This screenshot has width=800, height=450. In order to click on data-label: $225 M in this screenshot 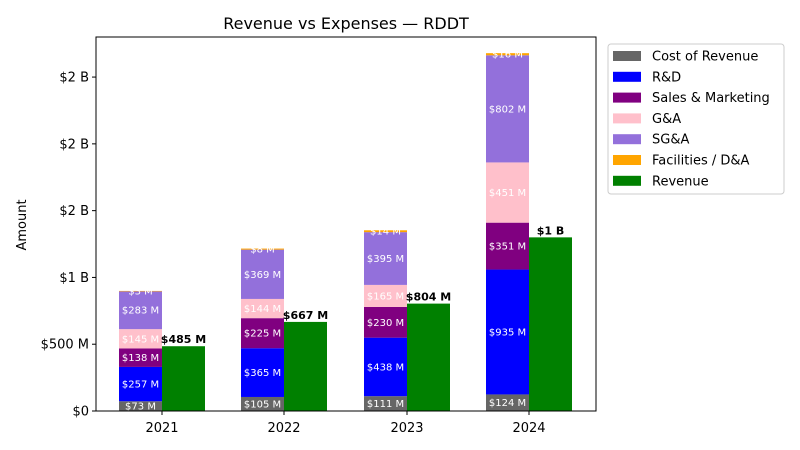, I will do `click(262, 334)`.